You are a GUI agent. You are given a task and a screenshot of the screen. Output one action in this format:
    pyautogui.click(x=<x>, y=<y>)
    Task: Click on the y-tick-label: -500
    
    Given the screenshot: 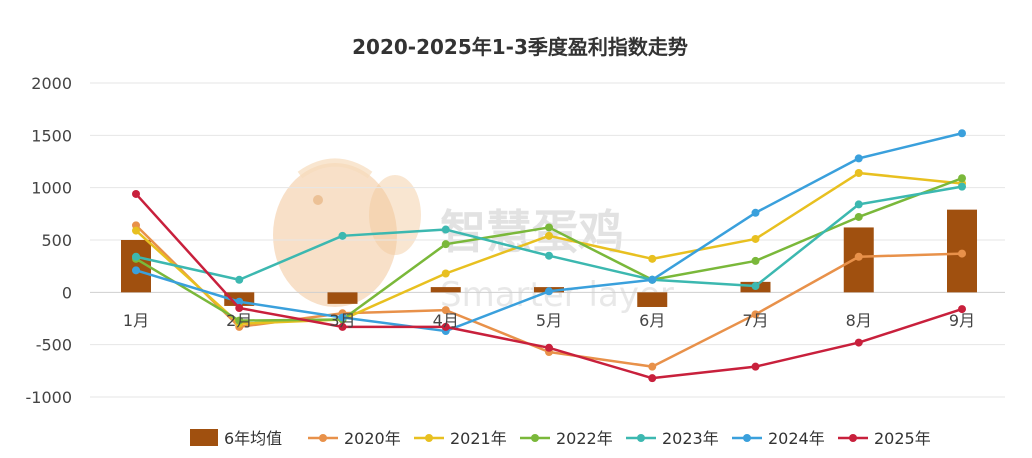 What is the action you would take?
    pyautogui.click(x=54, y=345)
    